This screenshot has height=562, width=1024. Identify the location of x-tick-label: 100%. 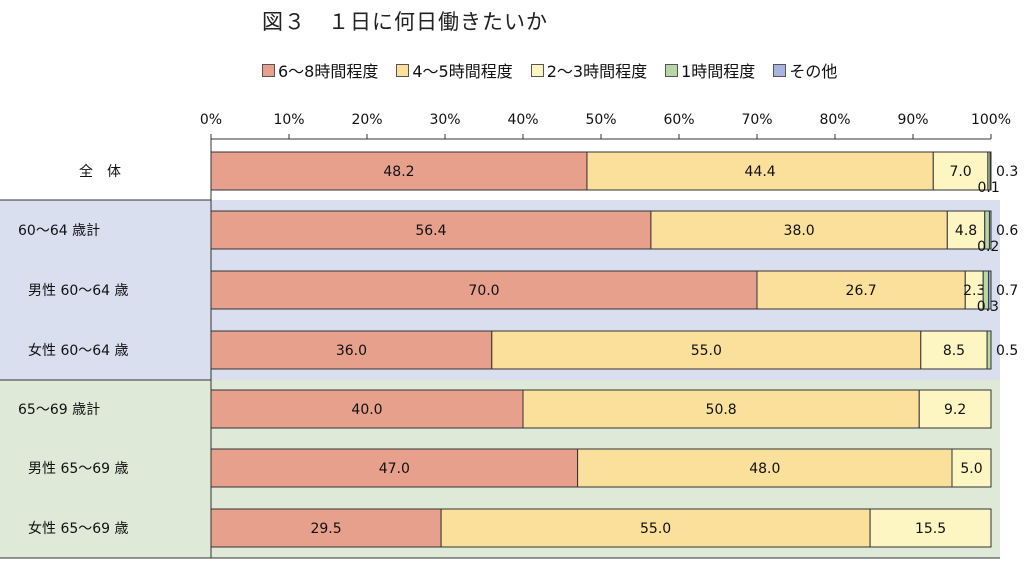
(991, 120).